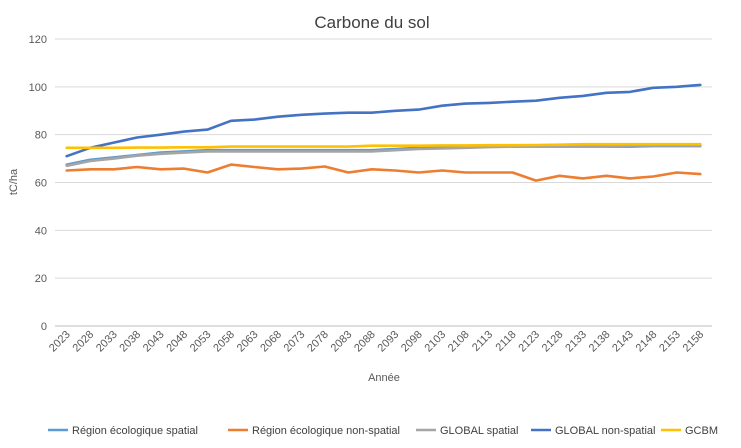 Image resolution: width=741 pixels, height=448 pixels. What do you see at coordinates (224, 342) in the screenshot?
I see `x-tick-label: 2058` at bounding box center [224, 342].